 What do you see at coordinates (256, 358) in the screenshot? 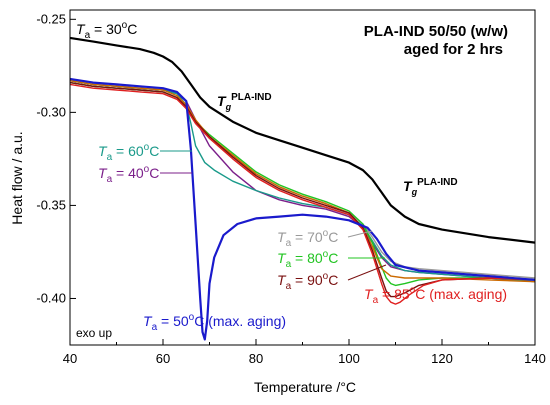
I see `x-tick-label: 80` at bounding box center [256, 358].